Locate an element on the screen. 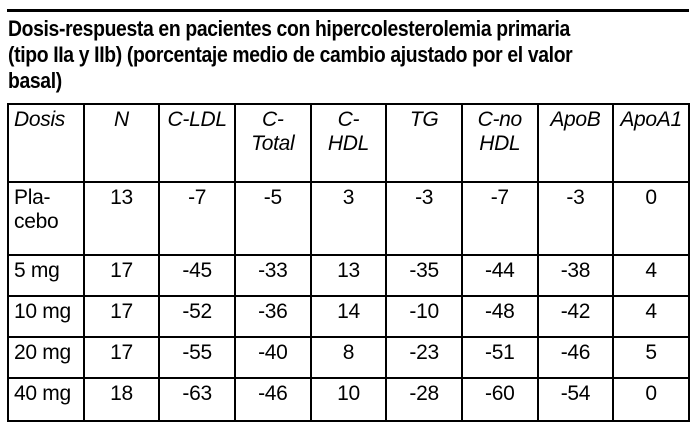 The image size is (695, 438). table-row: 20 mg 17 -55 -40 8 -23 -51 -46 5 is located at coordinates (348, 357).